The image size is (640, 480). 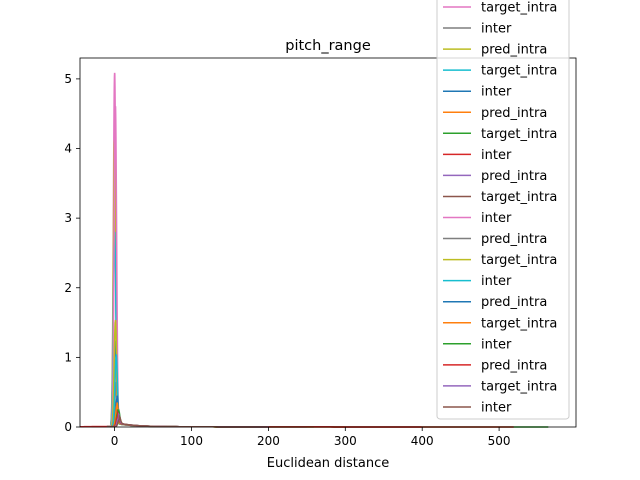 I want to click on x-tick-label: 100, so click(x=191, y=441).